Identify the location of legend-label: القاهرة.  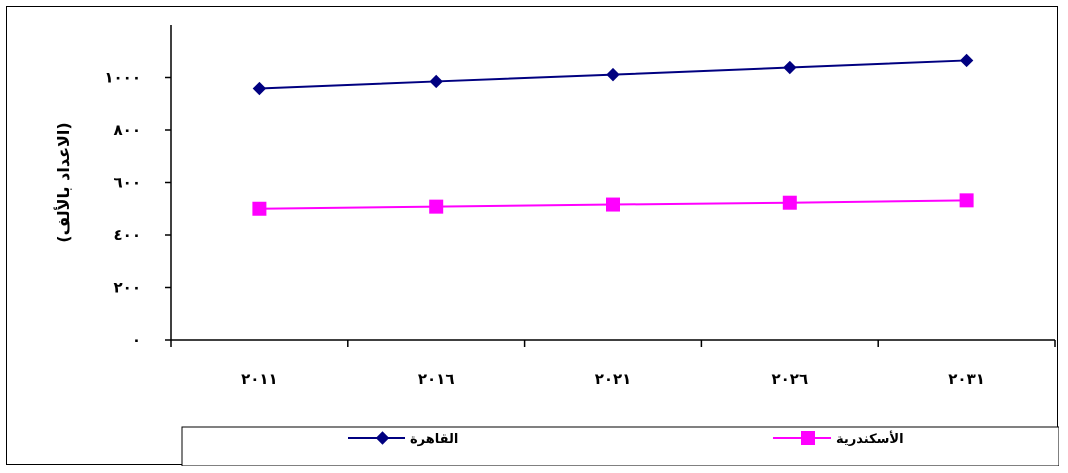
(434, 439).